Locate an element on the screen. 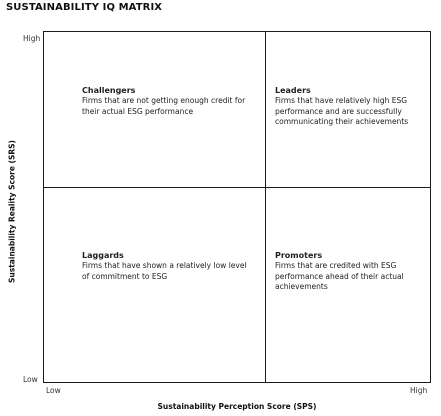 Image resolution: width=441 pixels, height=416 pixels. y-axis-label: Sustainability Reality Score (SRS) is located at coordinates (12, 211).